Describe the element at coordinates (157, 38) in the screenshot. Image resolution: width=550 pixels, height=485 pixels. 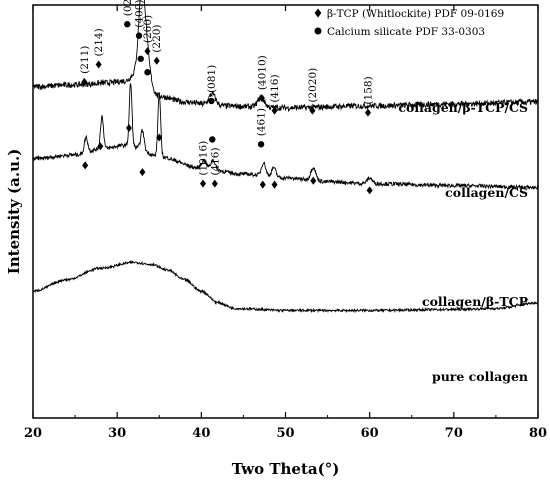
I see `peak-label: (220)` at that location.